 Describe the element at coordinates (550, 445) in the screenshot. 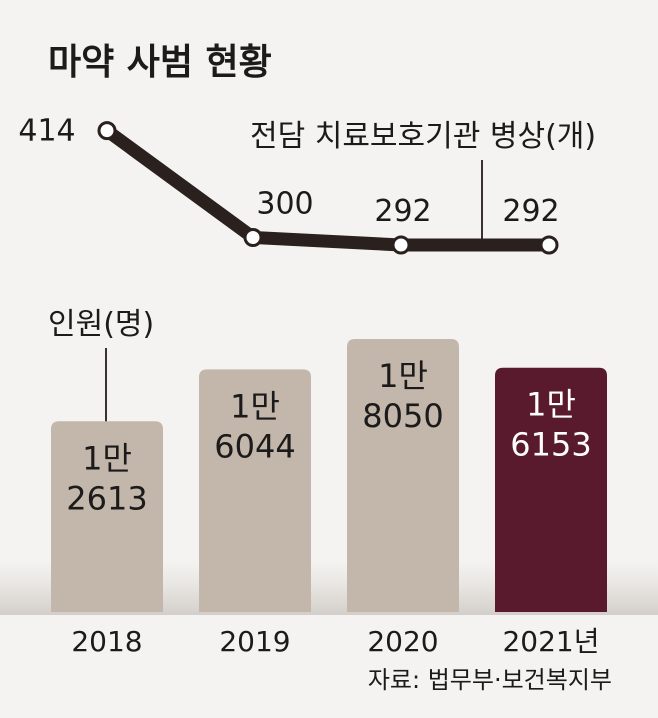

I see `bar-label-bottom: 6153` at that location.